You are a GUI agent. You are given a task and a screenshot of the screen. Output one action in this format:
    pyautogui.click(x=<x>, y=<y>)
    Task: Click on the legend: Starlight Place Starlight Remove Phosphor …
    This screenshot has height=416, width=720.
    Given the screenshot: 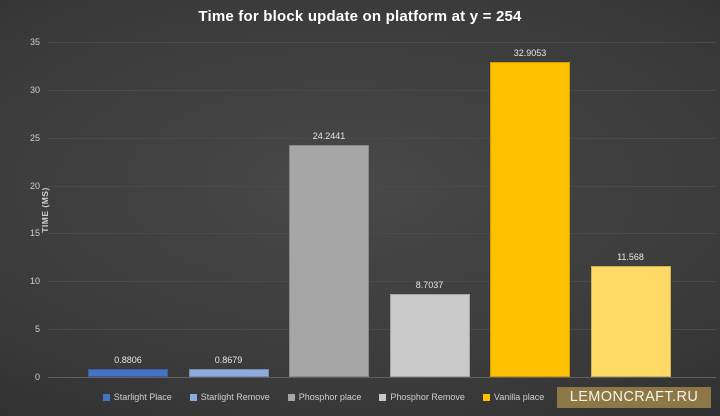 What is the action you would take?
    pyautogui.click(x=360, y=397)
    